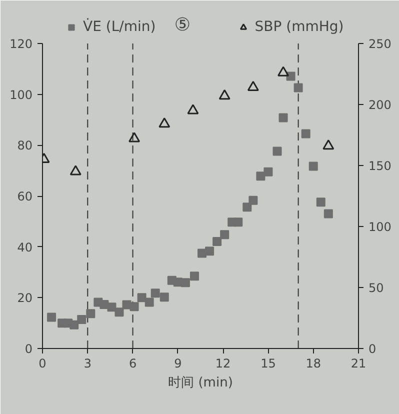  What do you see at coordinates (380, 166) in the screenshot?
I see `y2-tick-label: 150` at bounding box center [380, 166].